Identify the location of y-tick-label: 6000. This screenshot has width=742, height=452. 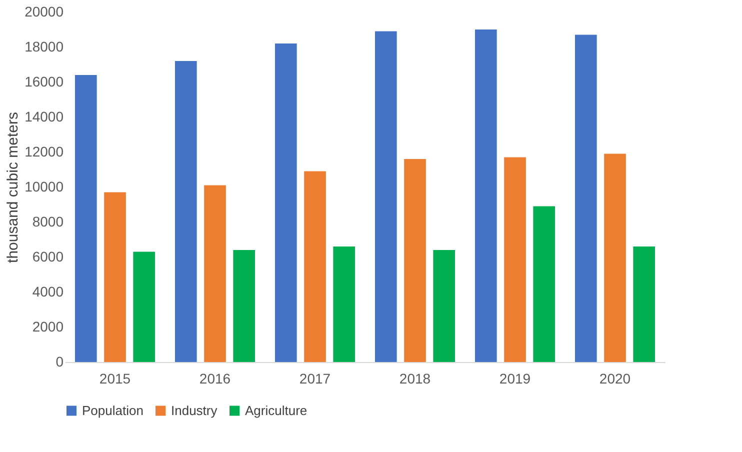
(48, 256).